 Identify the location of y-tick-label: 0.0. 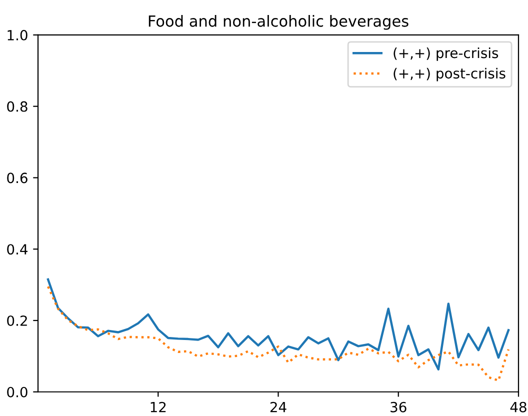
(17, 392).